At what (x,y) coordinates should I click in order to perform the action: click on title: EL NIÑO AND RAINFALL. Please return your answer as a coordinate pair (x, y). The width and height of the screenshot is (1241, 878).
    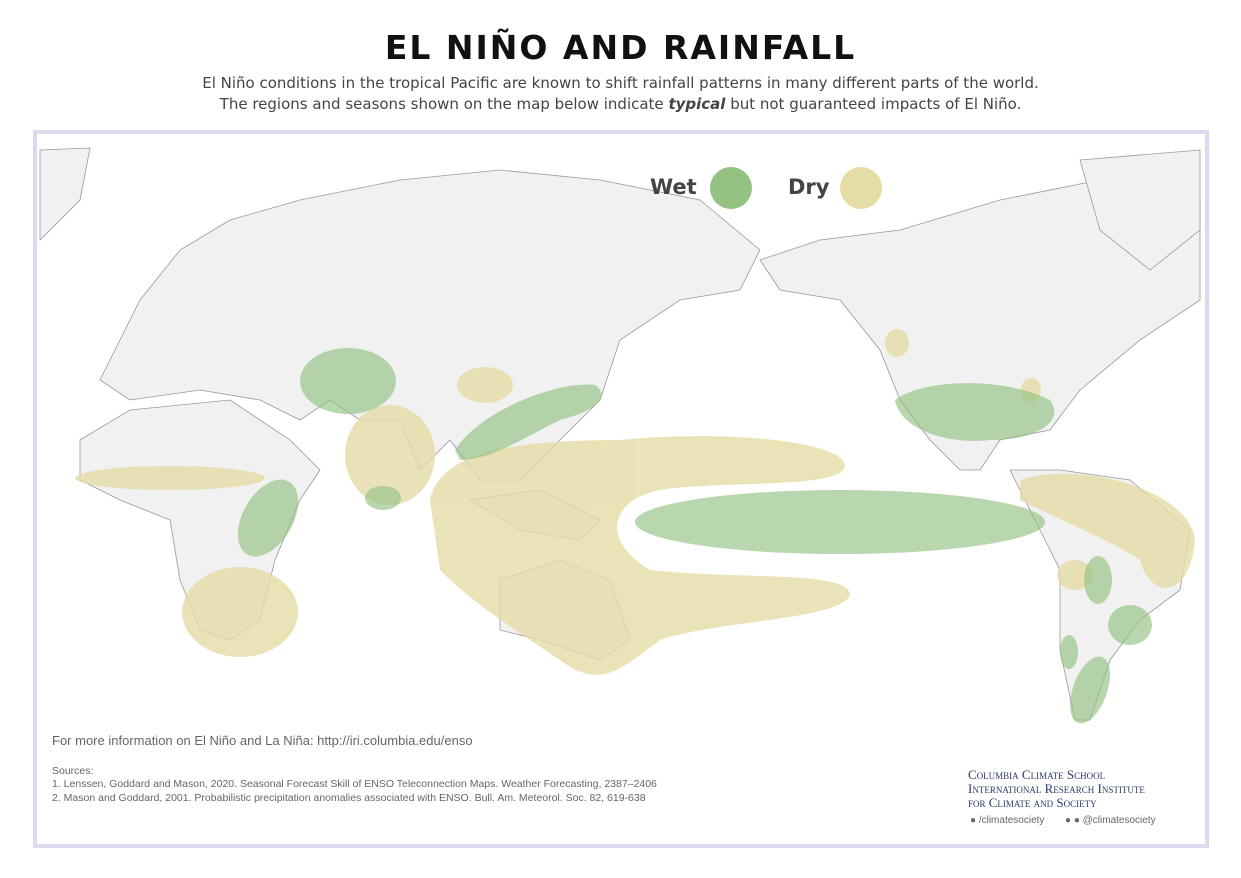
    Looking at the image, I should click on (620, 47).